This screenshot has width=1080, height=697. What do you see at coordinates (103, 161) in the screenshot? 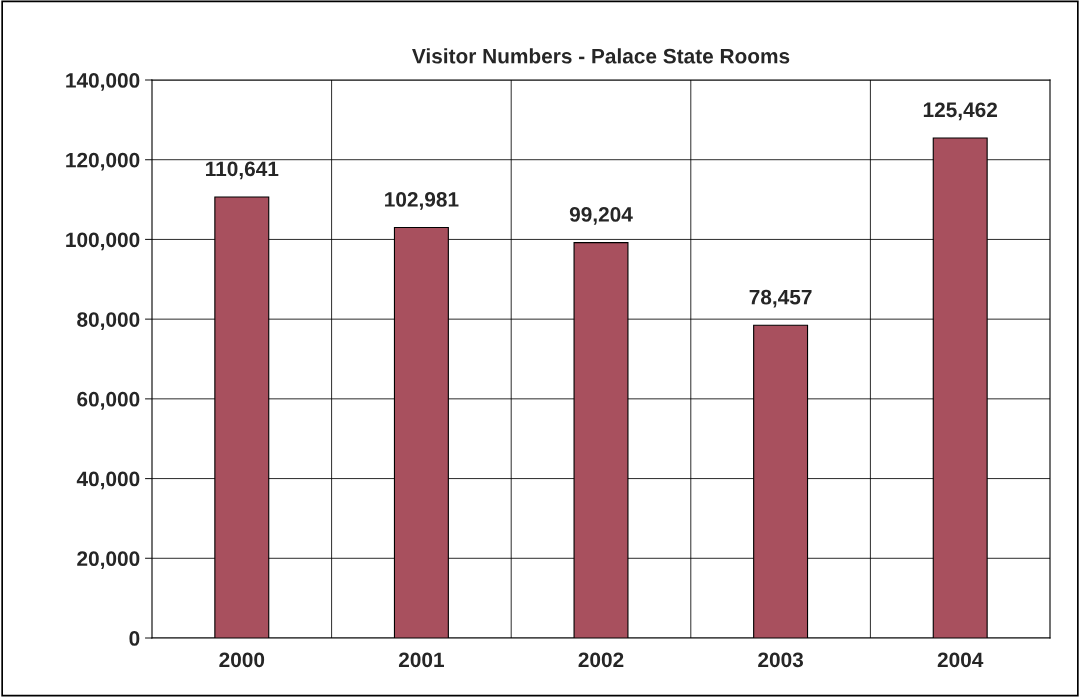
I see `y-tick-label: 120,000` at bounding box center [103, 161].